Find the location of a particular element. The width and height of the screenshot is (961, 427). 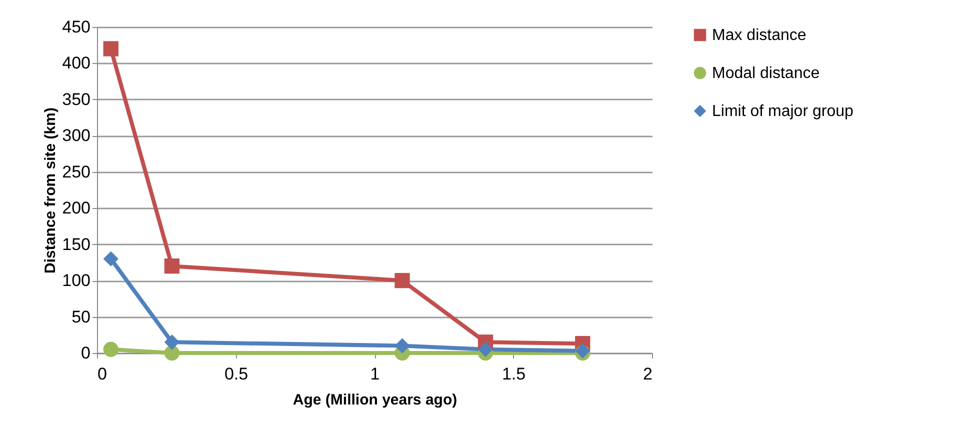

x-tick-label: 1.5 is located at coordinates (514, 374).